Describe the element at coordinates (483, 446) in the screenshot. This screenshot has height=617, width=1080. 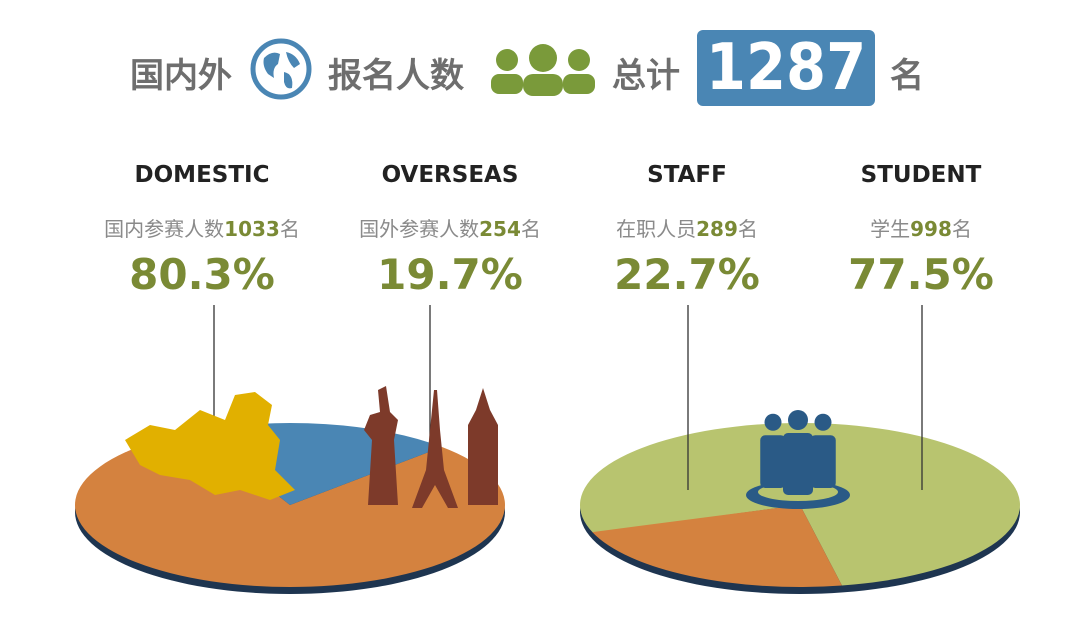
I see `big-ben-icon` at that location.